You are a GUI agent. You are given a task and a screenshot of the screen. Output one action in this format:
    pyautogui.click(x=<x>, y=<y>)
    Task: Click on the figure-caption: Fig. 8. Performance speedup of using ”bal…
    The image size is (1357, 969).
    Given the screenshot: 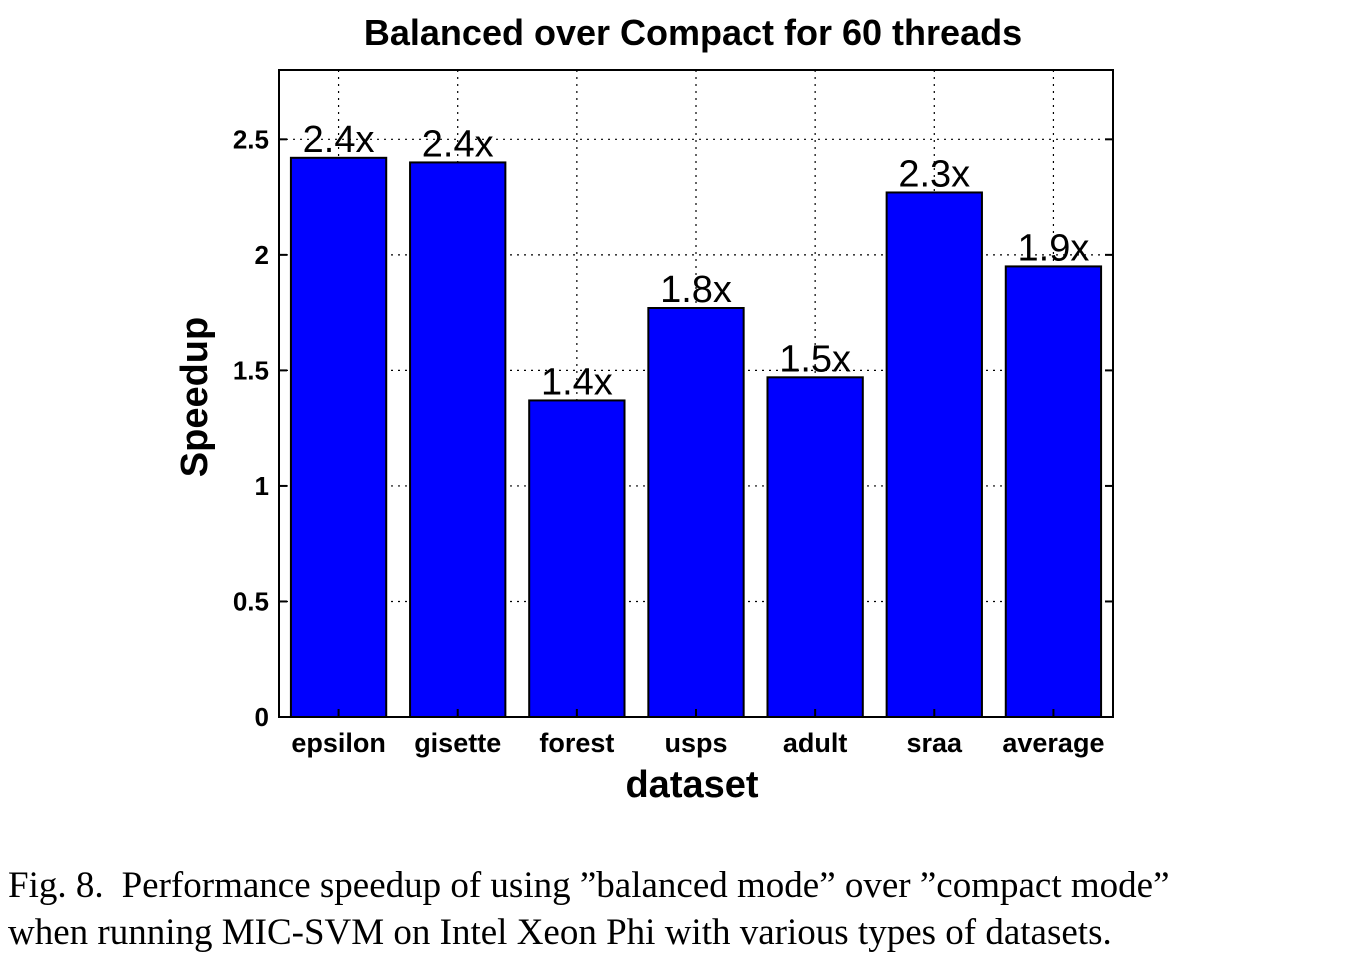 What is the action you would take?
    pyautogui.click(x=678, y=909)
    